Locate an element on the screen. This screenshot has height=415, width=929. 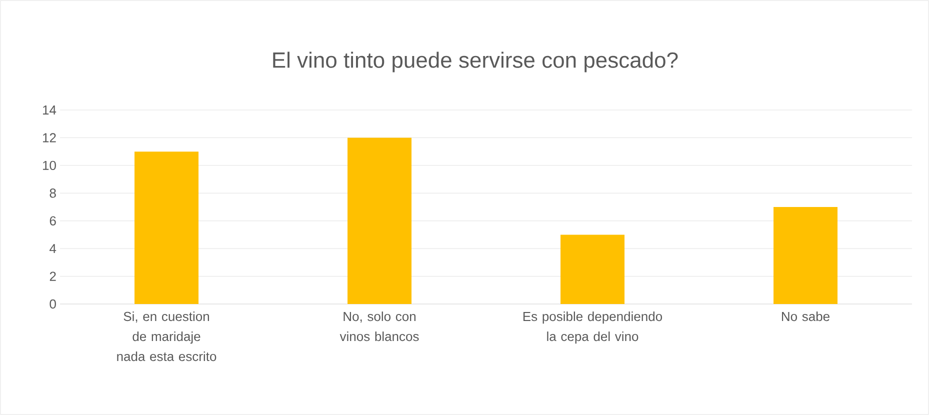
y-tick-label: 4 is located at coordinates (53, 249).